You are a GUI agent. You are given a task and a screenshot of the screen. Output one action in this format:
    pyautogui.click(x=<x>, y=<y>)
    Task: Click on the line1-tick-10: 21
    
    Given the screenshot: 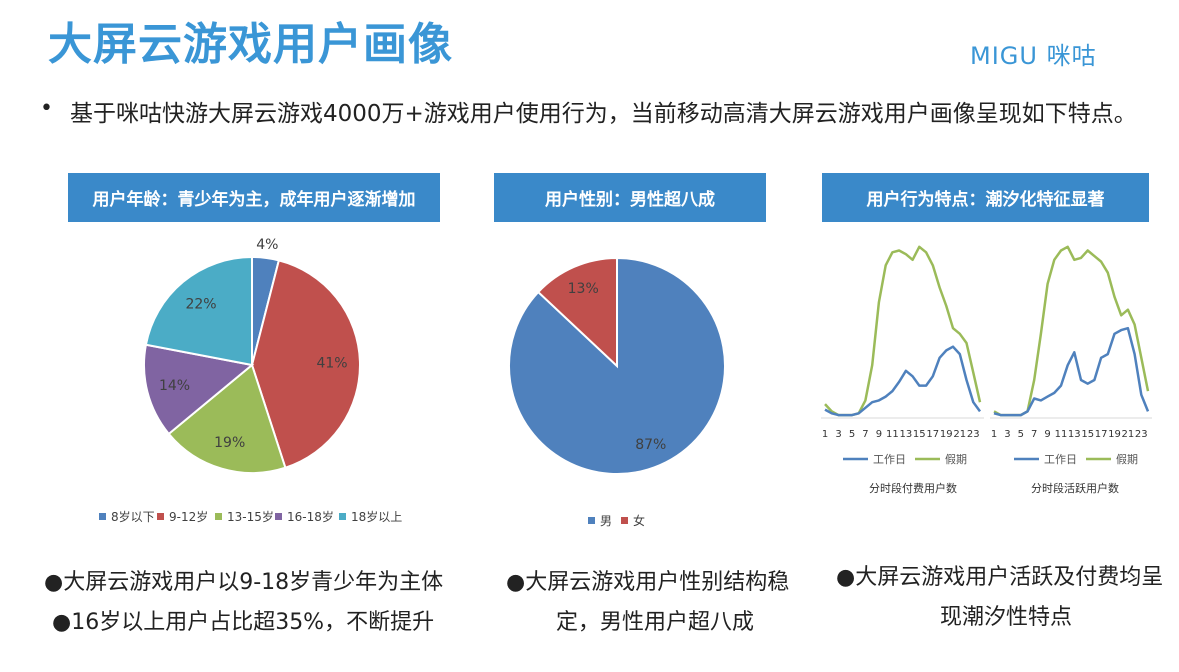 What is the action you would take?
    pyautogui.click(x=1128, y=434)
    